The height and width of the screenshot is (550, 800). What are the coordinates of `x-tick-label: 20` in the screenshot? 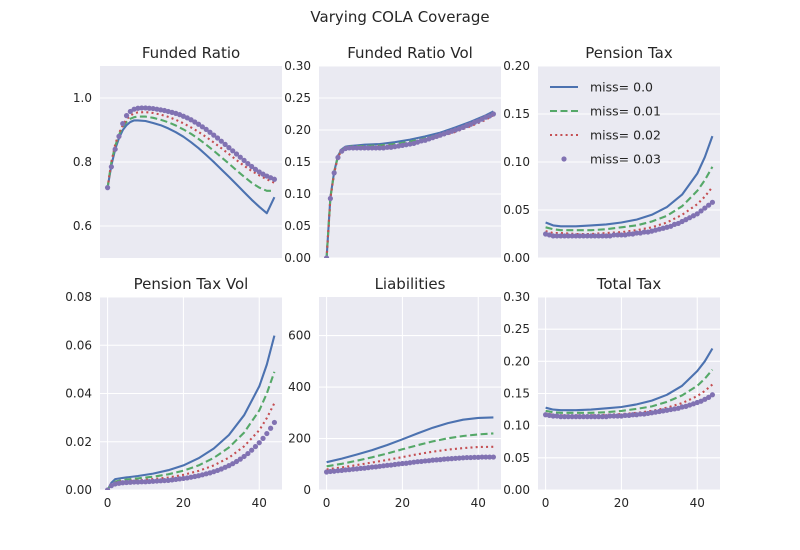 It's located at (183, 503).